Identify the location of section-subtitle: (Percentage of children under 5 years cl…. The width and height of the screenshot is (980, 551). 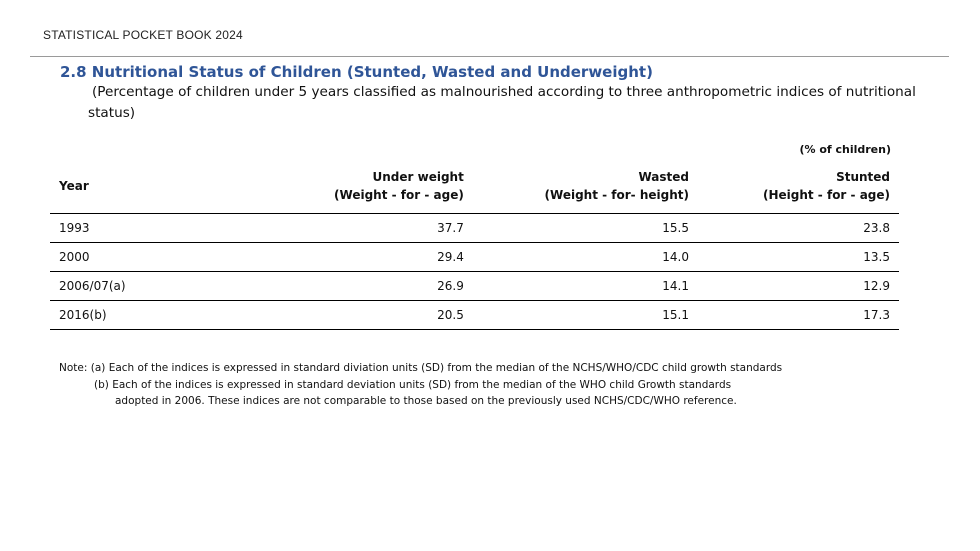
(502, 102).